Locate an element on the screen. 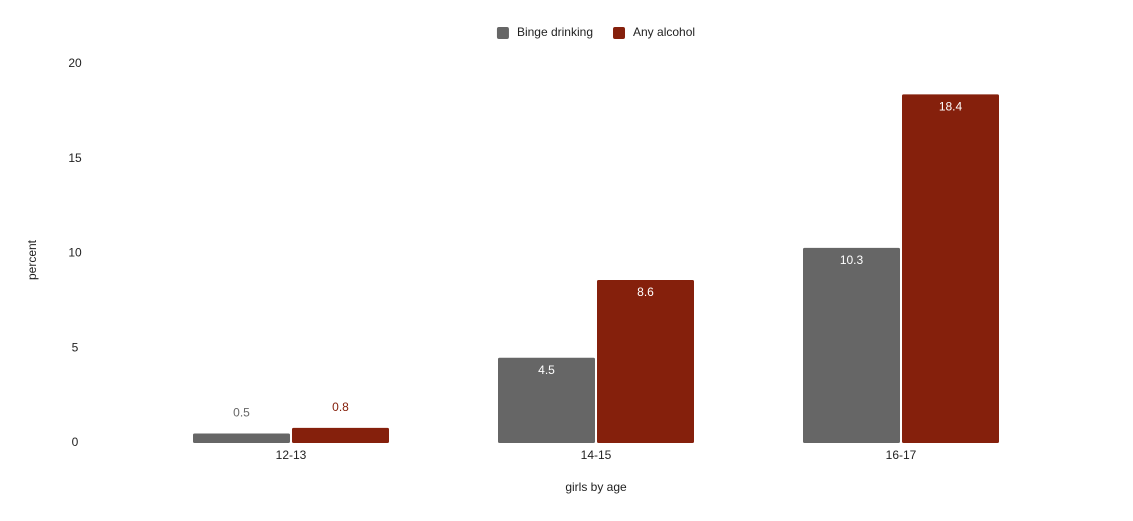  x-tick-label: 14-15 is located at coordinates (596, 455).